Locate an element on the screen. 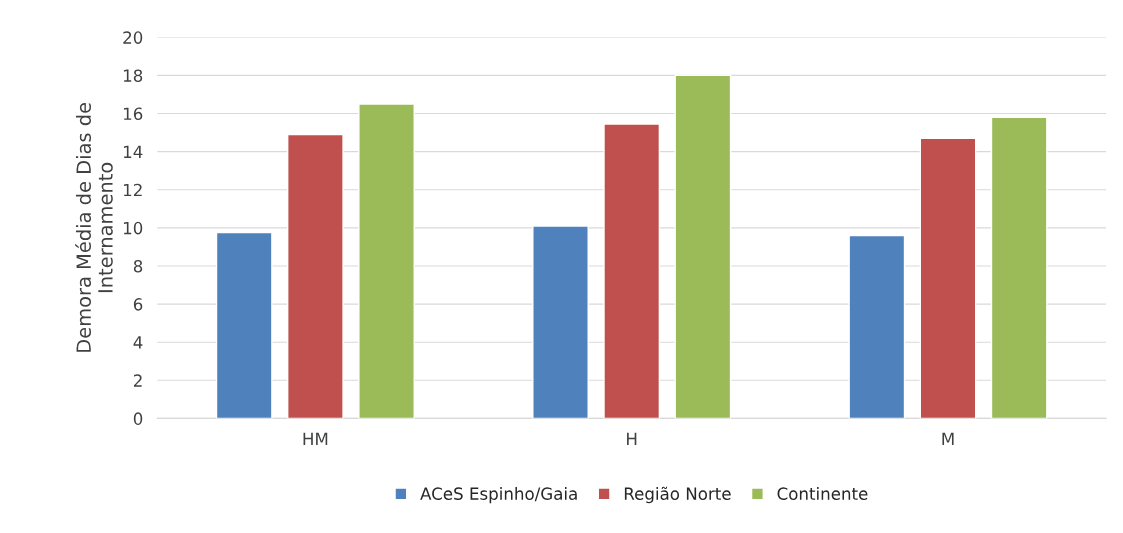 The width and height of the screenshot is (1123, 533). x-tick-label: H is located at coordinates (632, 438).